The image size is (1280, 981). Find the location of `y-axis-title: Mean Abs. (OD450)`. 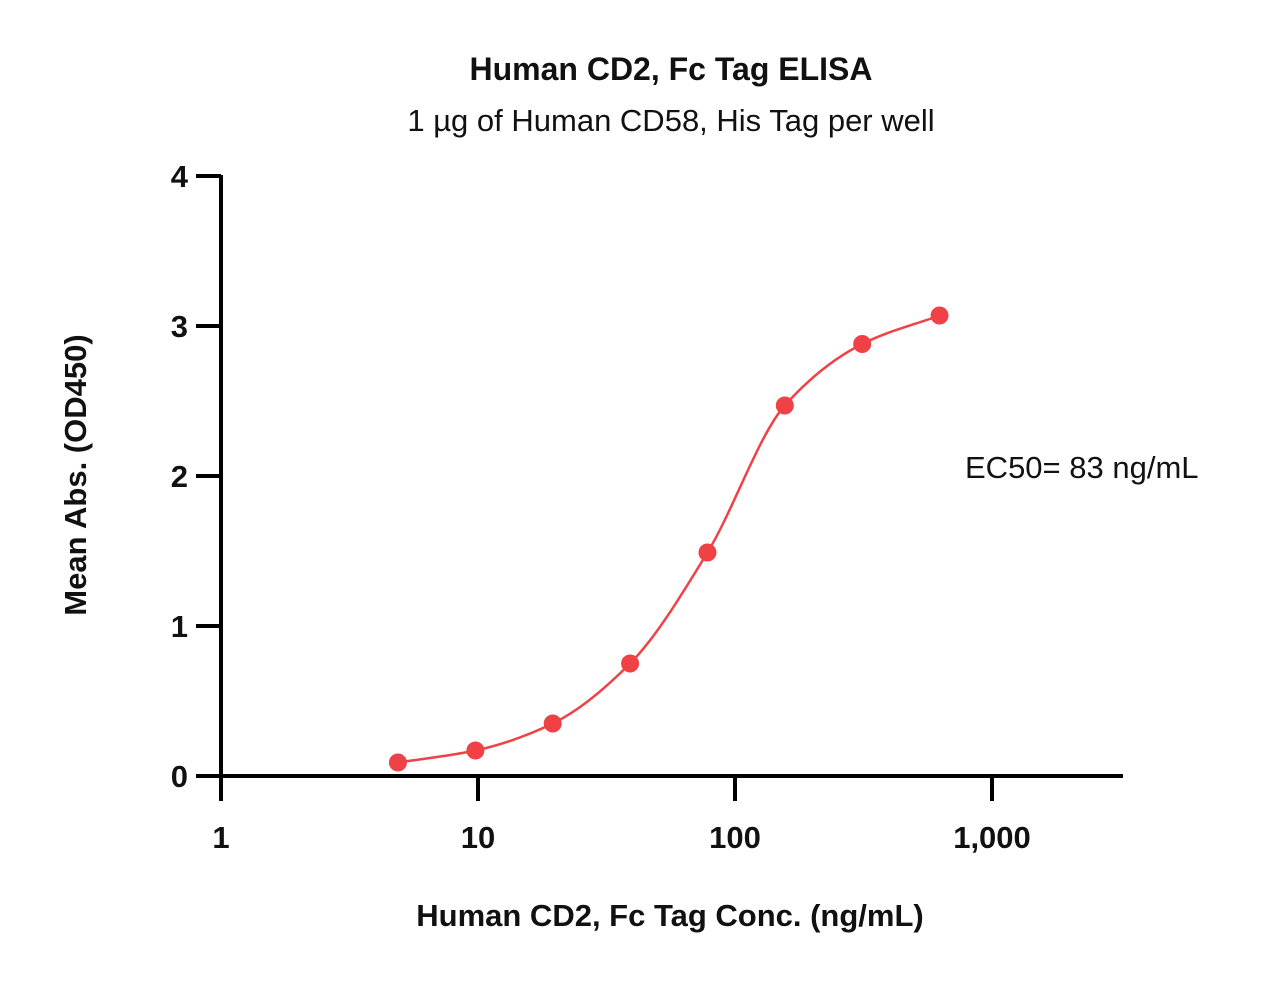

y-axis-title: Mean Abs. (OD450) is located at coordinates (75, 474).